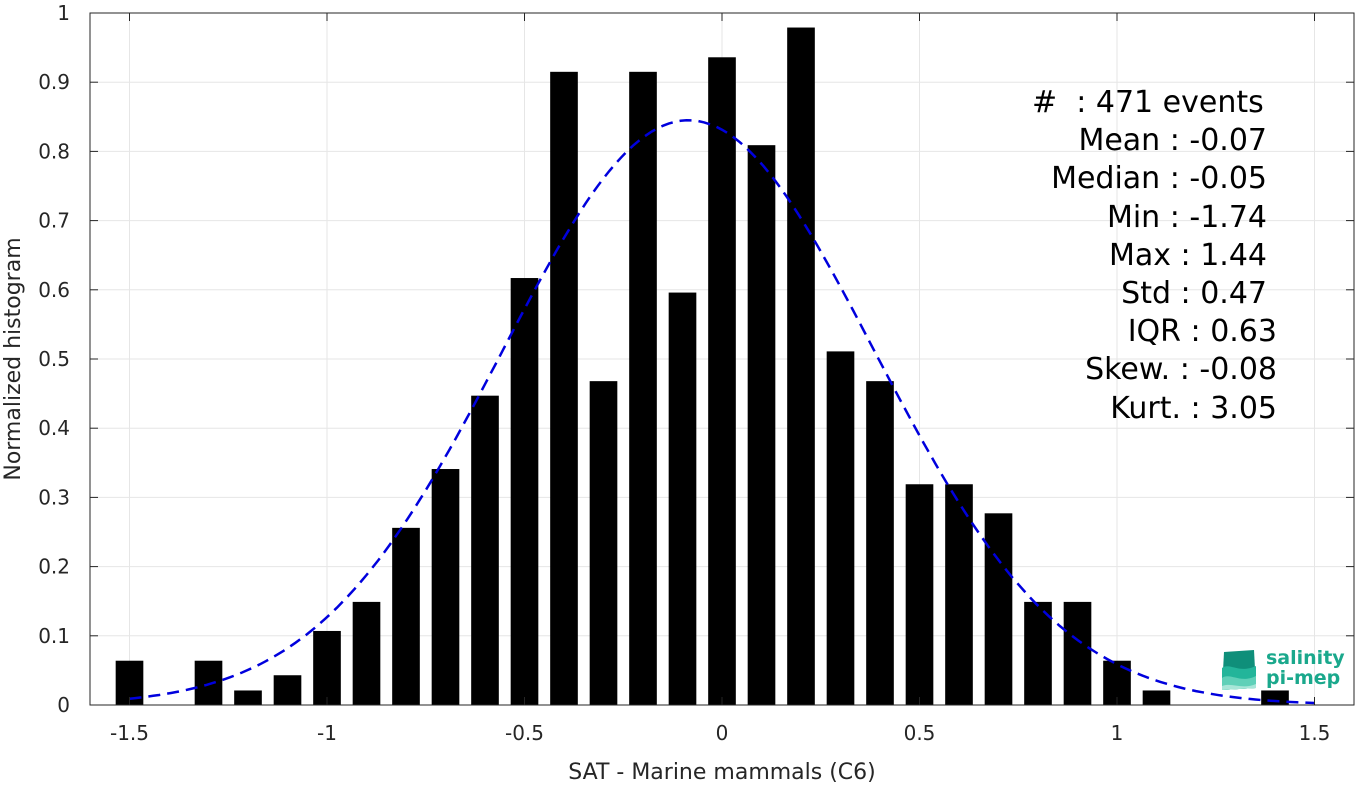 This screenshot has height=785, width=1367. What do you see at coordinates (722, 733) in the screenshot?
I see `x-tick-label: 0` at bounding box center [722, 733].